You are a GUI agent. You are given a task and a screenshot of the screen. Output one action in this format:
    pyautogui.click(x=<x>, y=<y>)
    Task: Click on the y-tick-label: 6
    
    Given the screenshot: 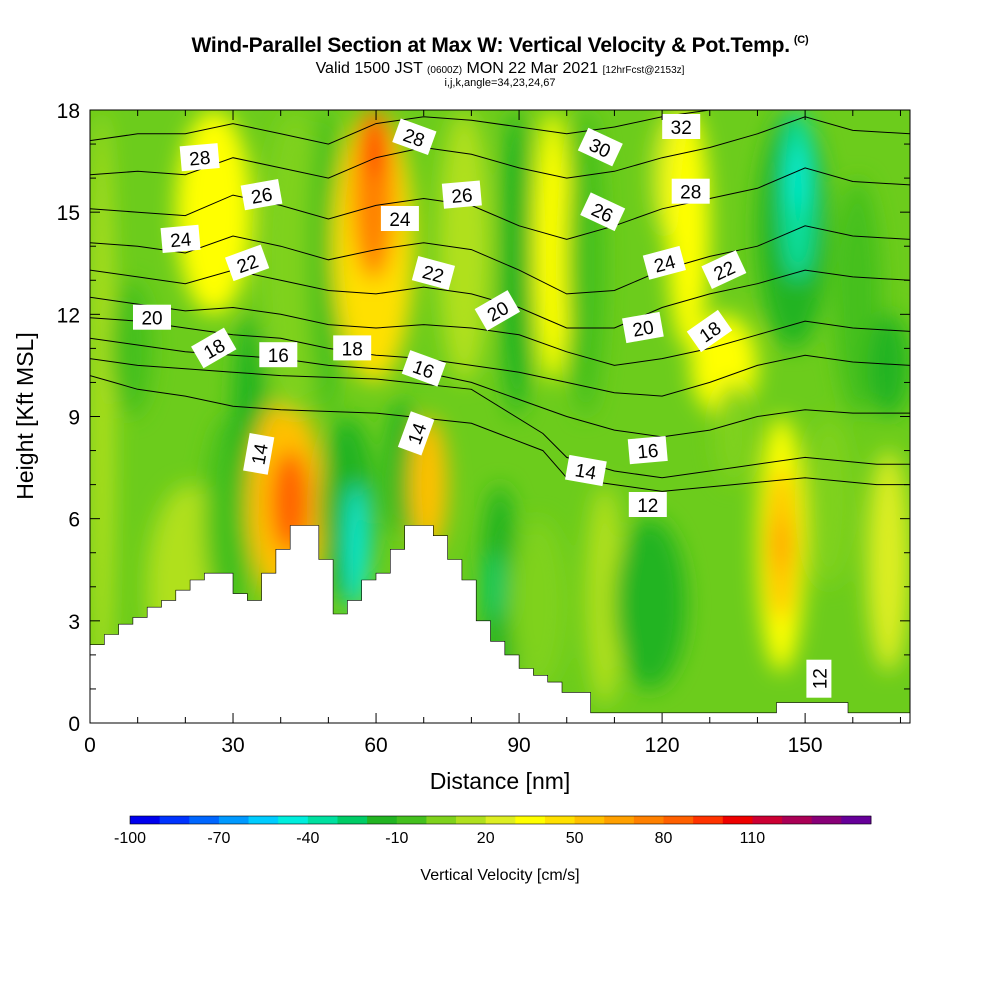 What is the action you would take?
    pyautogui.click(x=74, y=520)
    